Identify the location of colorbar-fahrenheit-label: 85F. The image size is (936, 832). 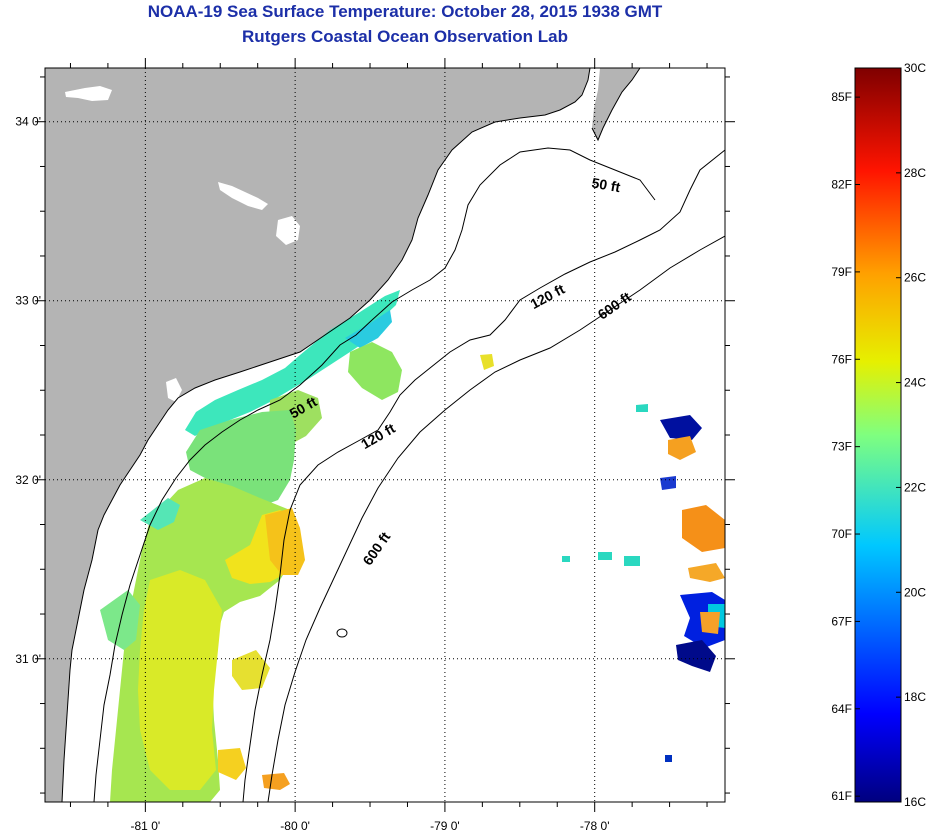
(841, 97).